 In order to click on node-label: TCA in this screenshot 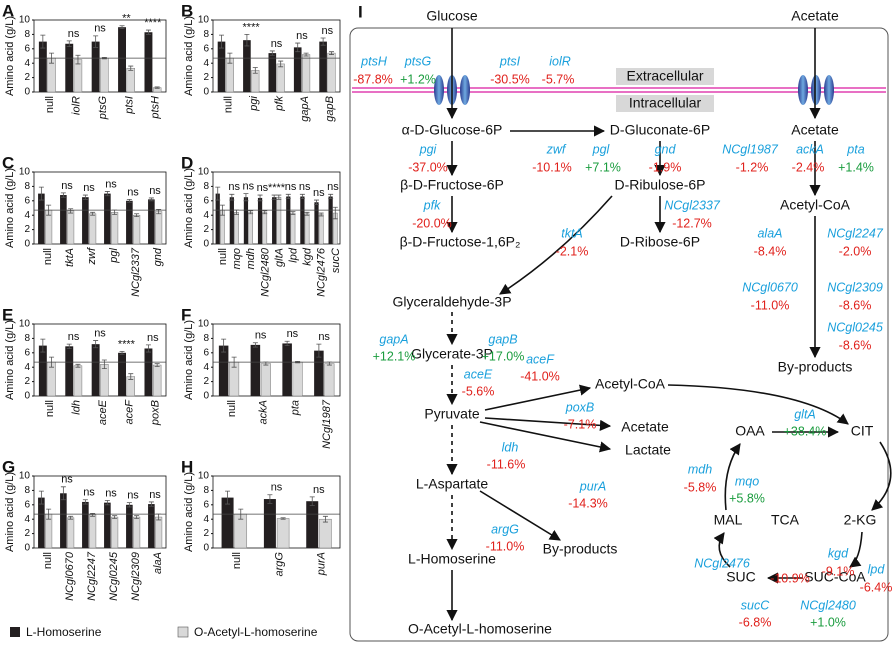, I will do `click(785, 520)`.